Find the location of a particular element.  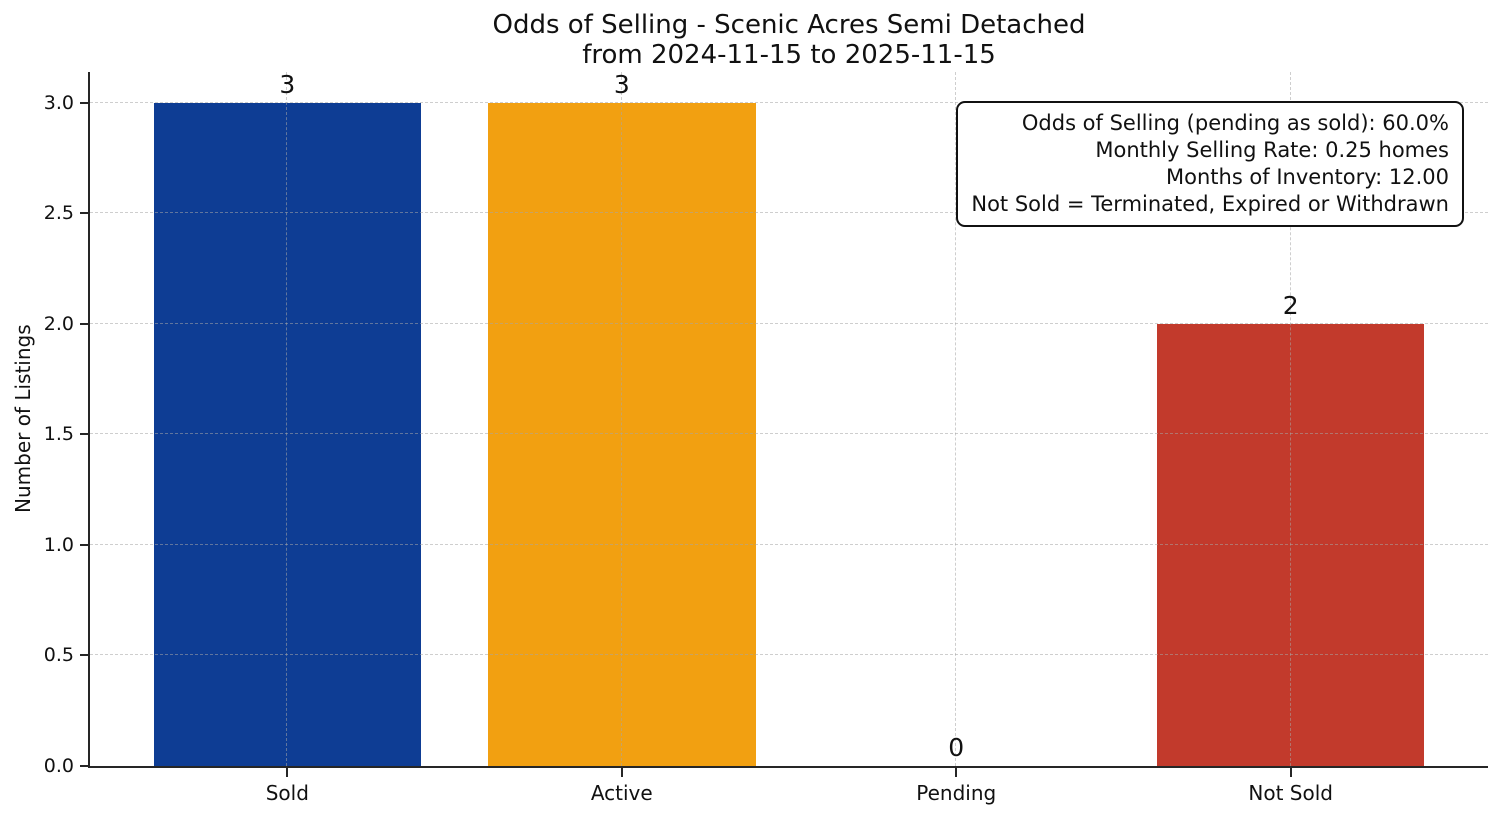

y-axis-label: Number of Listings is located at coordinates (23, 419).